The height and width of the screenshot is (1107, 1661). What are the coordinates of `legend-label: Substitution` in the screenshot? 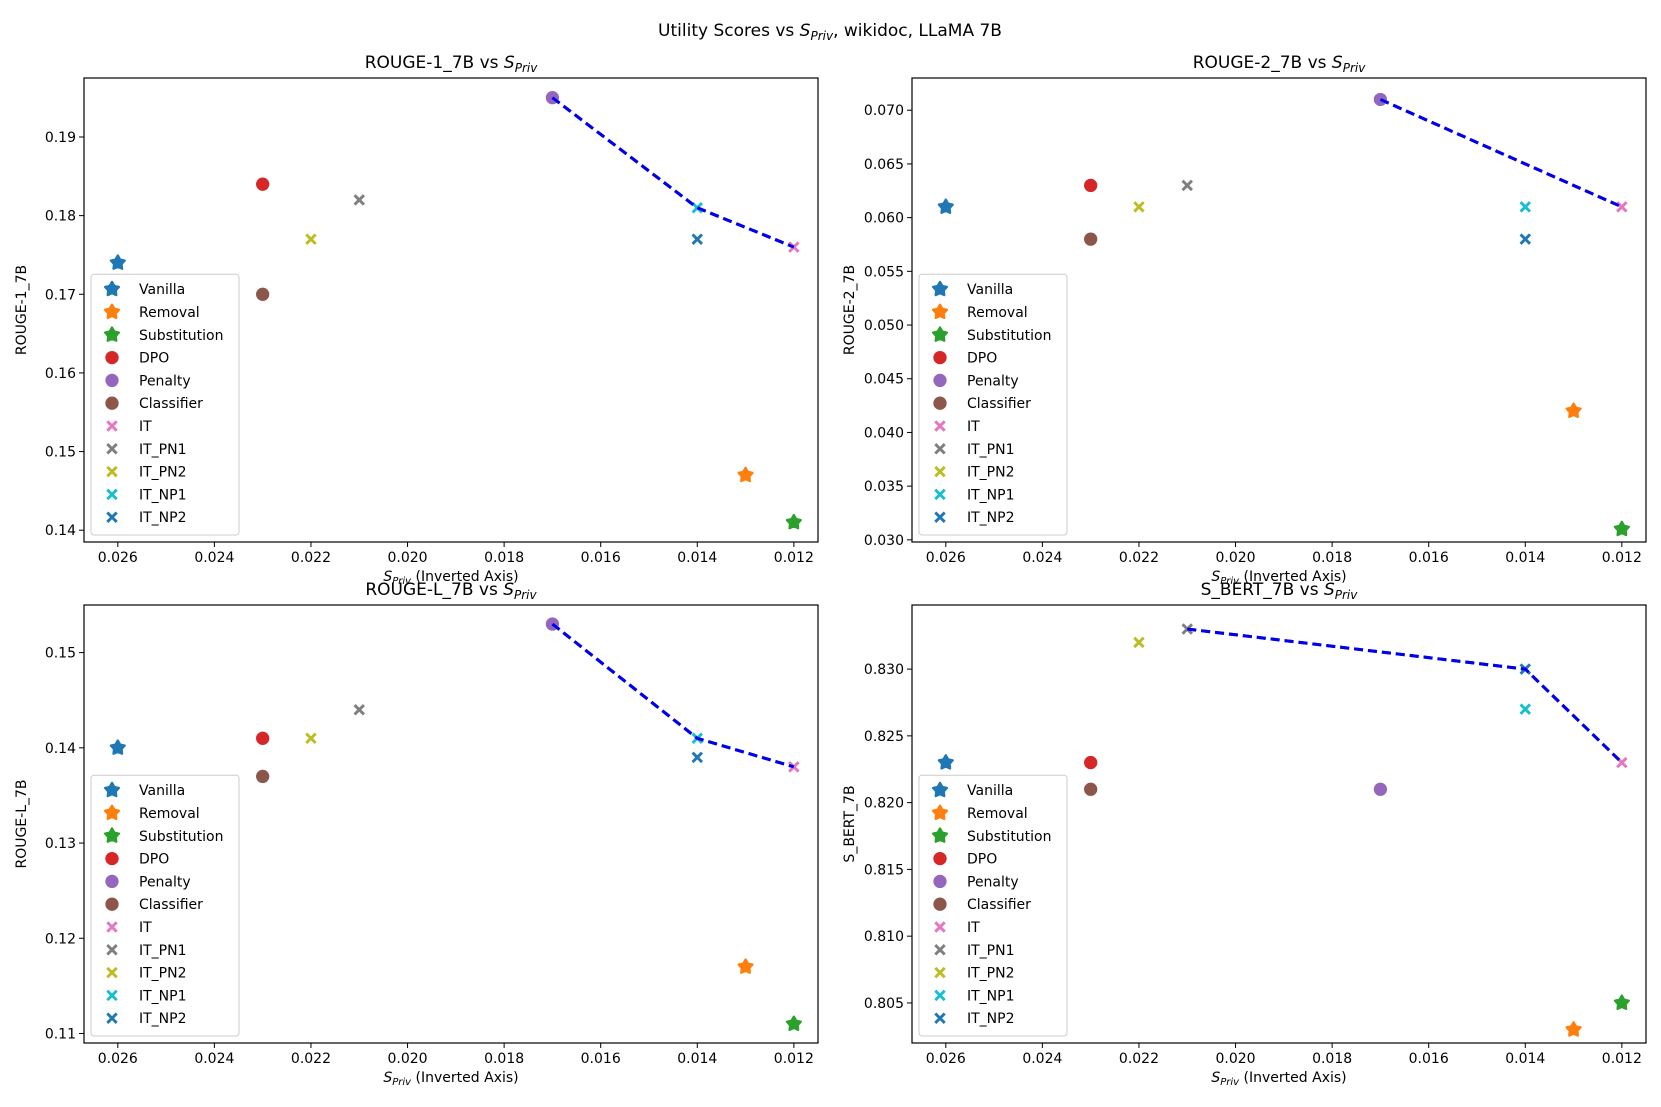 It's located at (1009, 837).